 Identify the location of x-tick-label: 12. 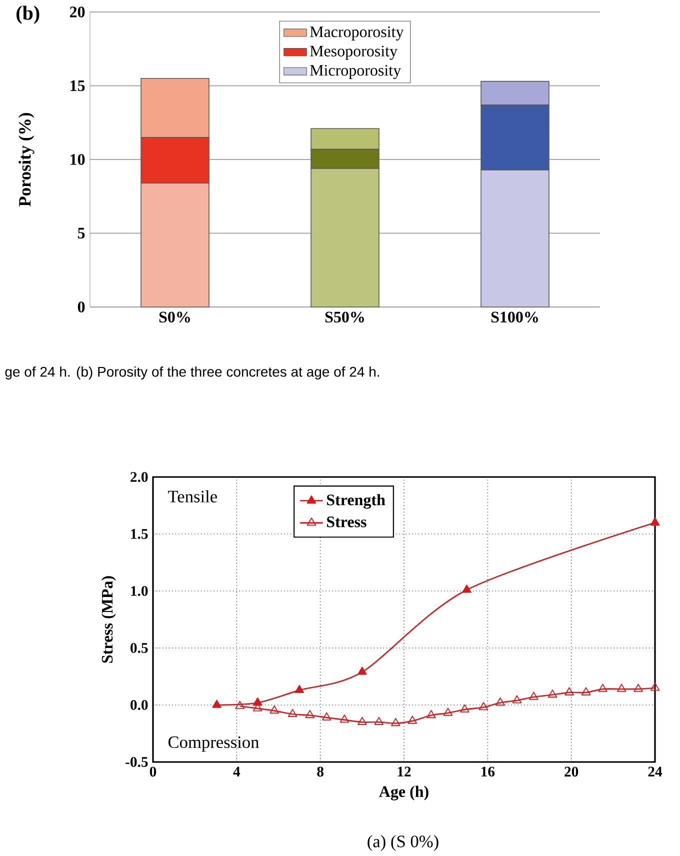
(404, 771).